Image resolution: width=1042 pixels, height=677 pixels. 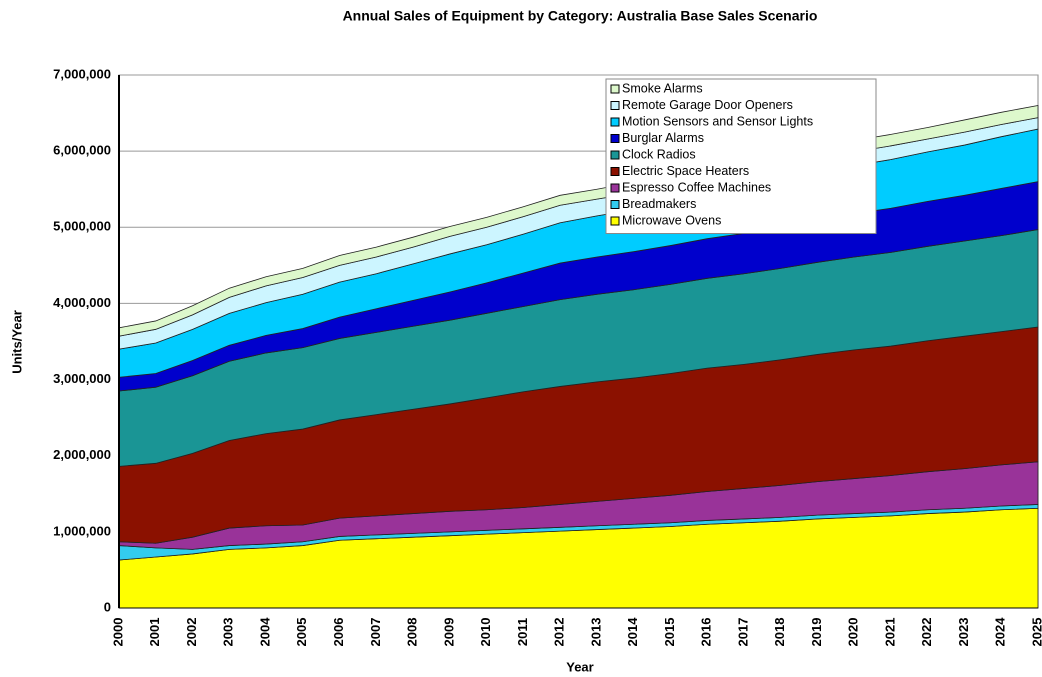 What do you see at coordinates (82, 73) in the screenshot?
I see `y-tick-label: 7,000,000` at bounding box center [82, 73].